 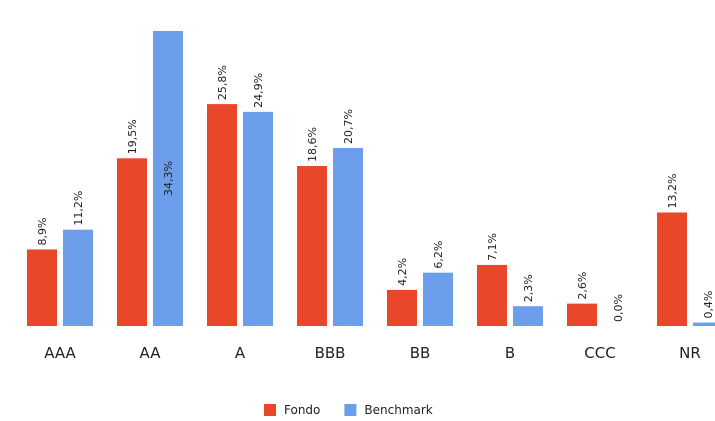 What do you see at coordinates (510, 353) in the screenshot?
I see `x-tick-label: B` at bounding box center [510, 353].